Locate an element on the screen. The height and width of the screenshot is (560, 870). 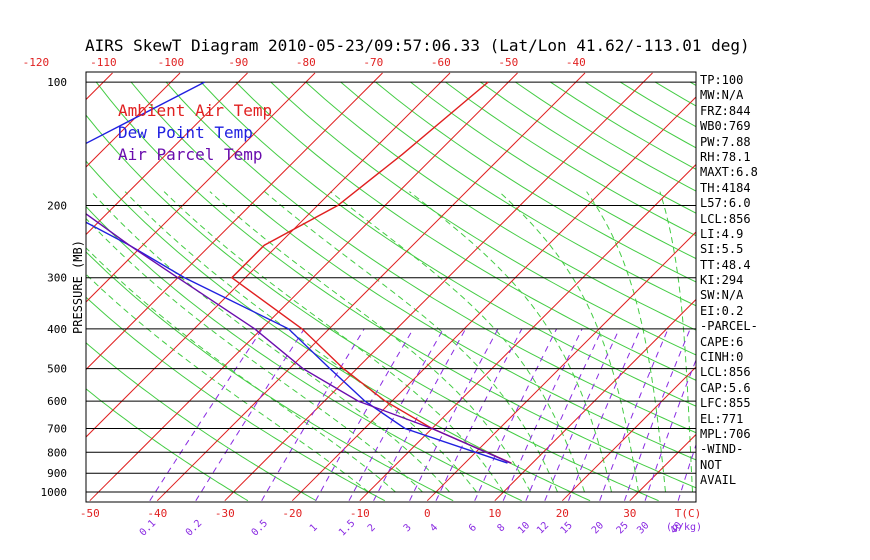
stat-entry: -PARCEL- is located at coordinates (729, 326).